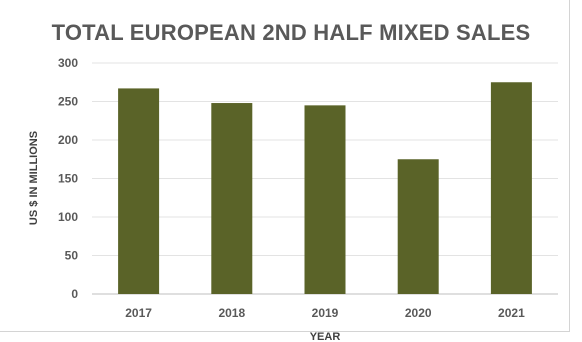 The height and width of the screenshot is (342, 582). I want to click on y-tick-label: 250, so click(68, 102).